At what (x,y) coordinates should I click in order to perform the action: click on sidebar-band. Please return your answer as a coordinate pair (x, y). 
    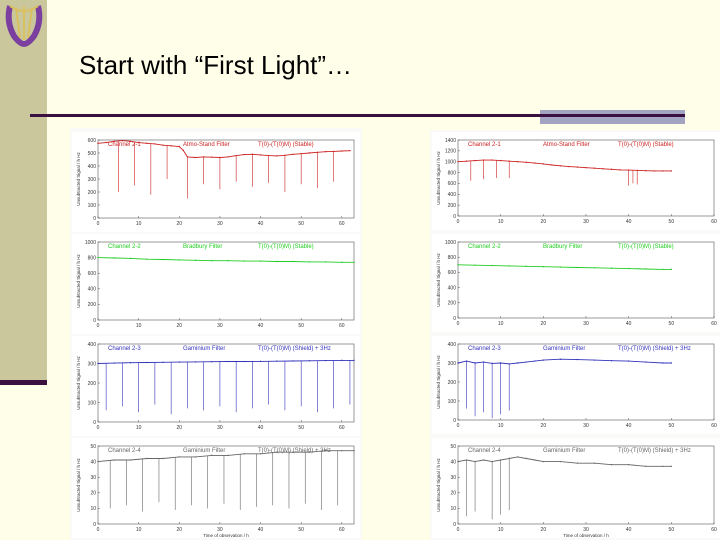
    Looking at the image, I should click on (23, 191).